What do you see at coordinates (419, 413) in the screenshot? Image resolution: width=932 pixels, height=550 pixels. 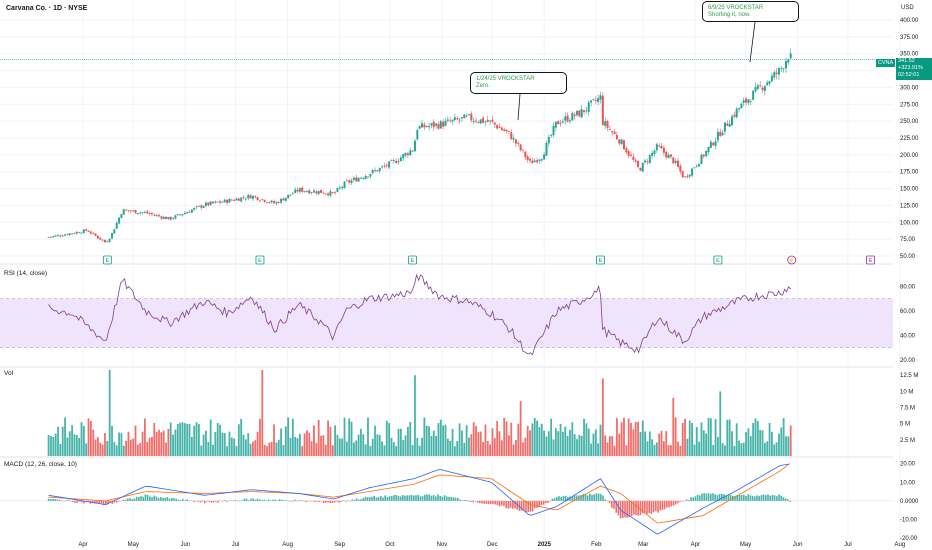 I see `volume-bars` at bounding box center [419, 413].